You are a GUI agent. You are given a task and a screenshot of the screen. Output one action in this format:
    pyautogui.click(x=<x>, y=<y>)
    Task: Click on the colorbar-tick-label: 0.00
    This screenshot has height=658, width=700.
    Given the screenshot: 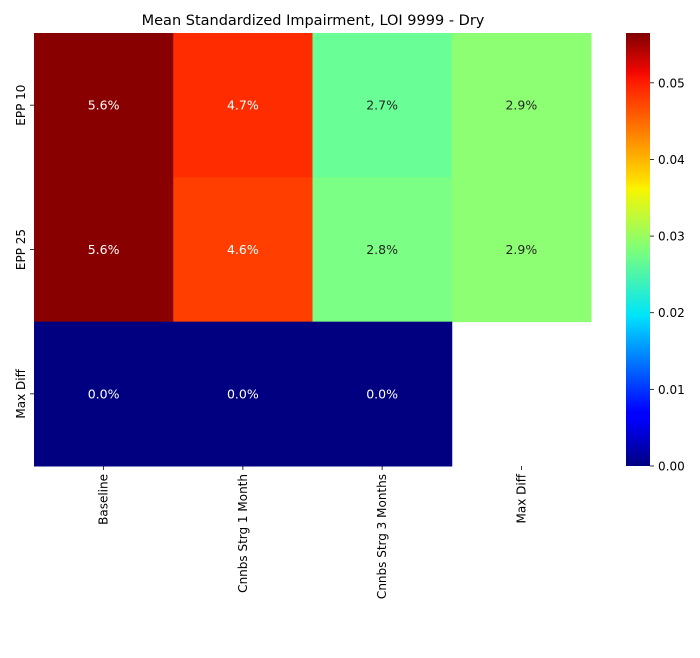 What is the action you would take?
    pyautogui.click(x=671, y=467)
    